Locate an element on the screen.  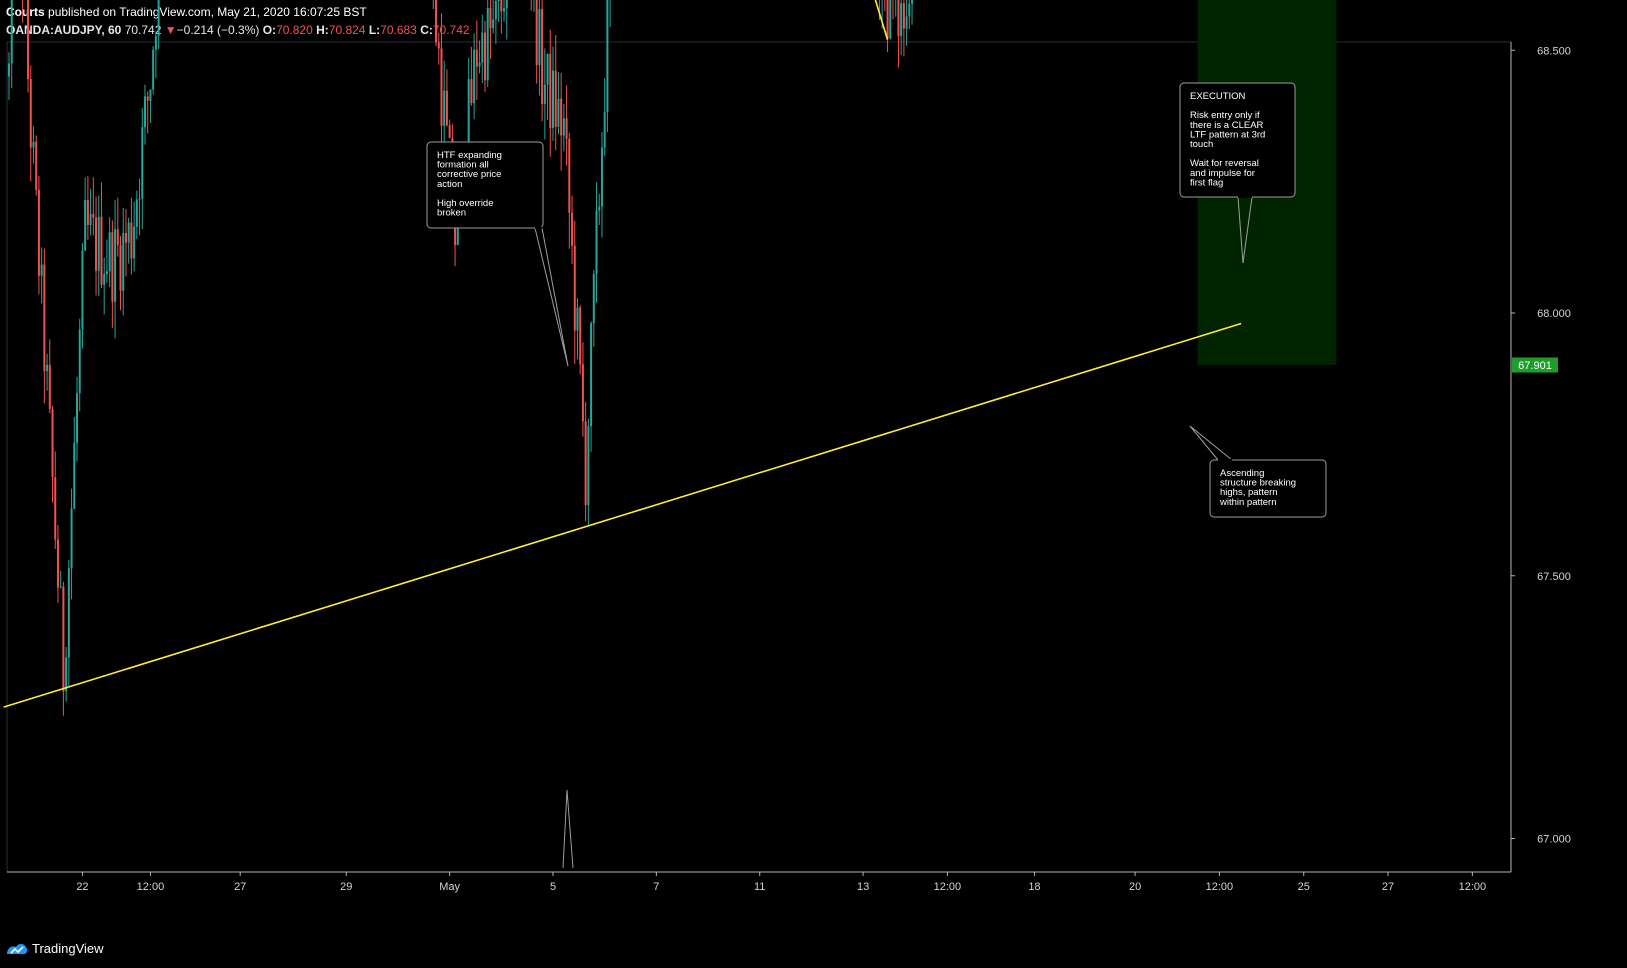
footer-brand: TradingView is located at coordinates (55, 948).